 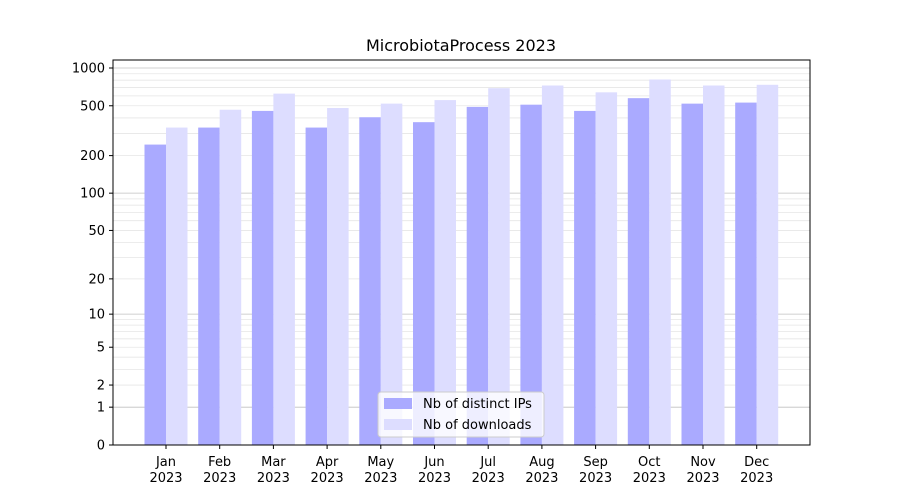 I want to click on x-tick-label: Jan 2023, so click(x=165, y=470).